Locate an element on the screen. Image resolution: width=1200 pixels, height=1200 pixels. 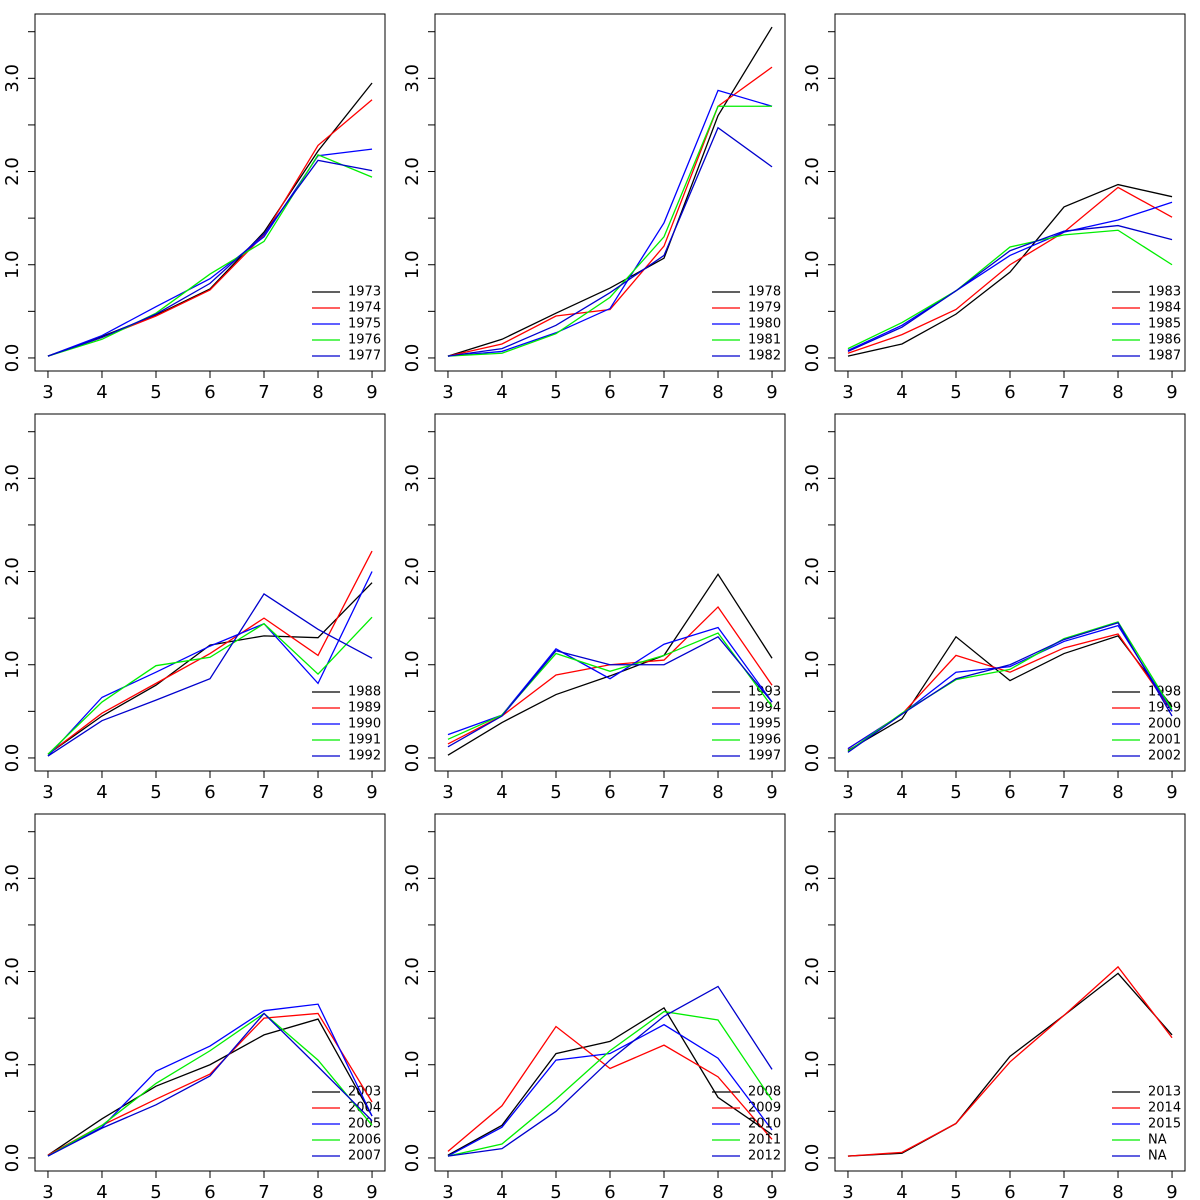
legend-label: 1973 is located at coordinates (364, 292).